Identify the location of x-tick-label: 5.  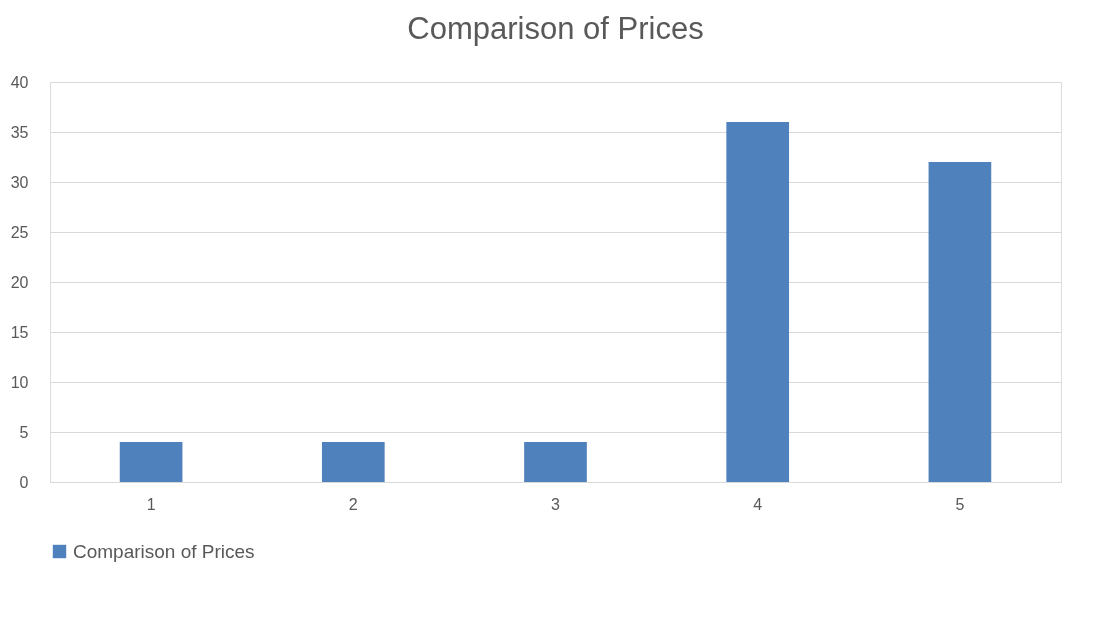
(960, 504).